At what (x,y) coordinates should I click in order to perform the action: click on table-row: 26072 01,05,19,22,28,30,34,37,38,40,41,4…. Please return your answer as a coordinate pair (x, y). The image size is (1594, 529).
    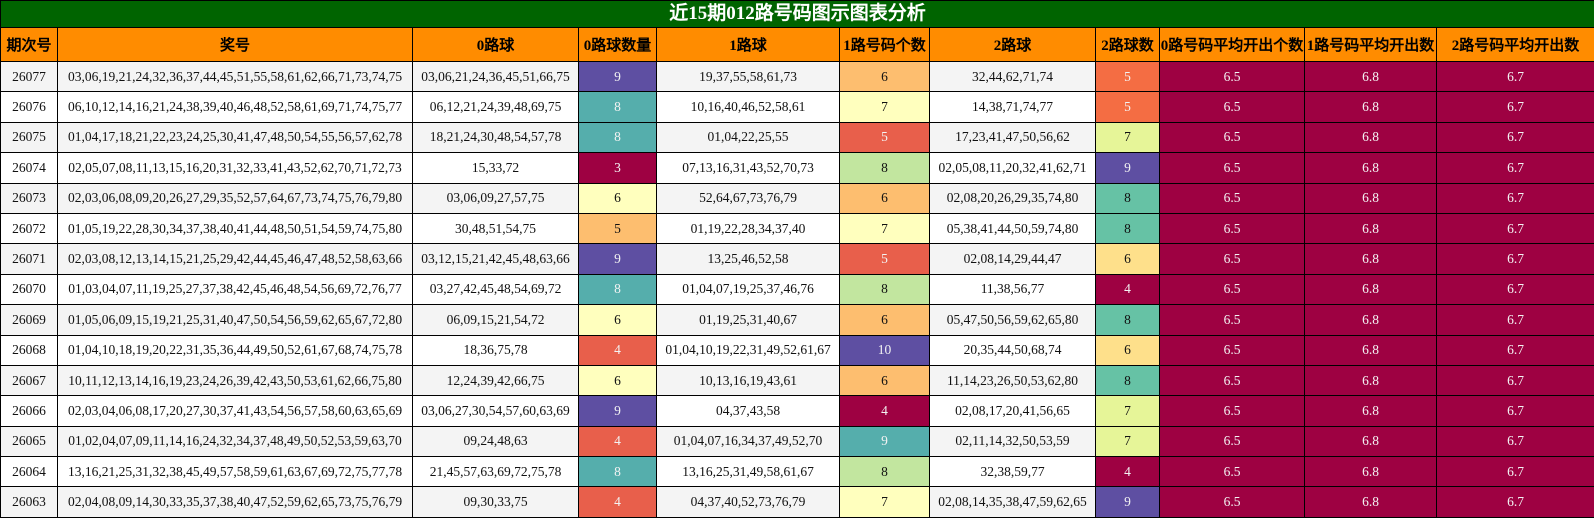
    Looking at the image, I should click on (797, 228).